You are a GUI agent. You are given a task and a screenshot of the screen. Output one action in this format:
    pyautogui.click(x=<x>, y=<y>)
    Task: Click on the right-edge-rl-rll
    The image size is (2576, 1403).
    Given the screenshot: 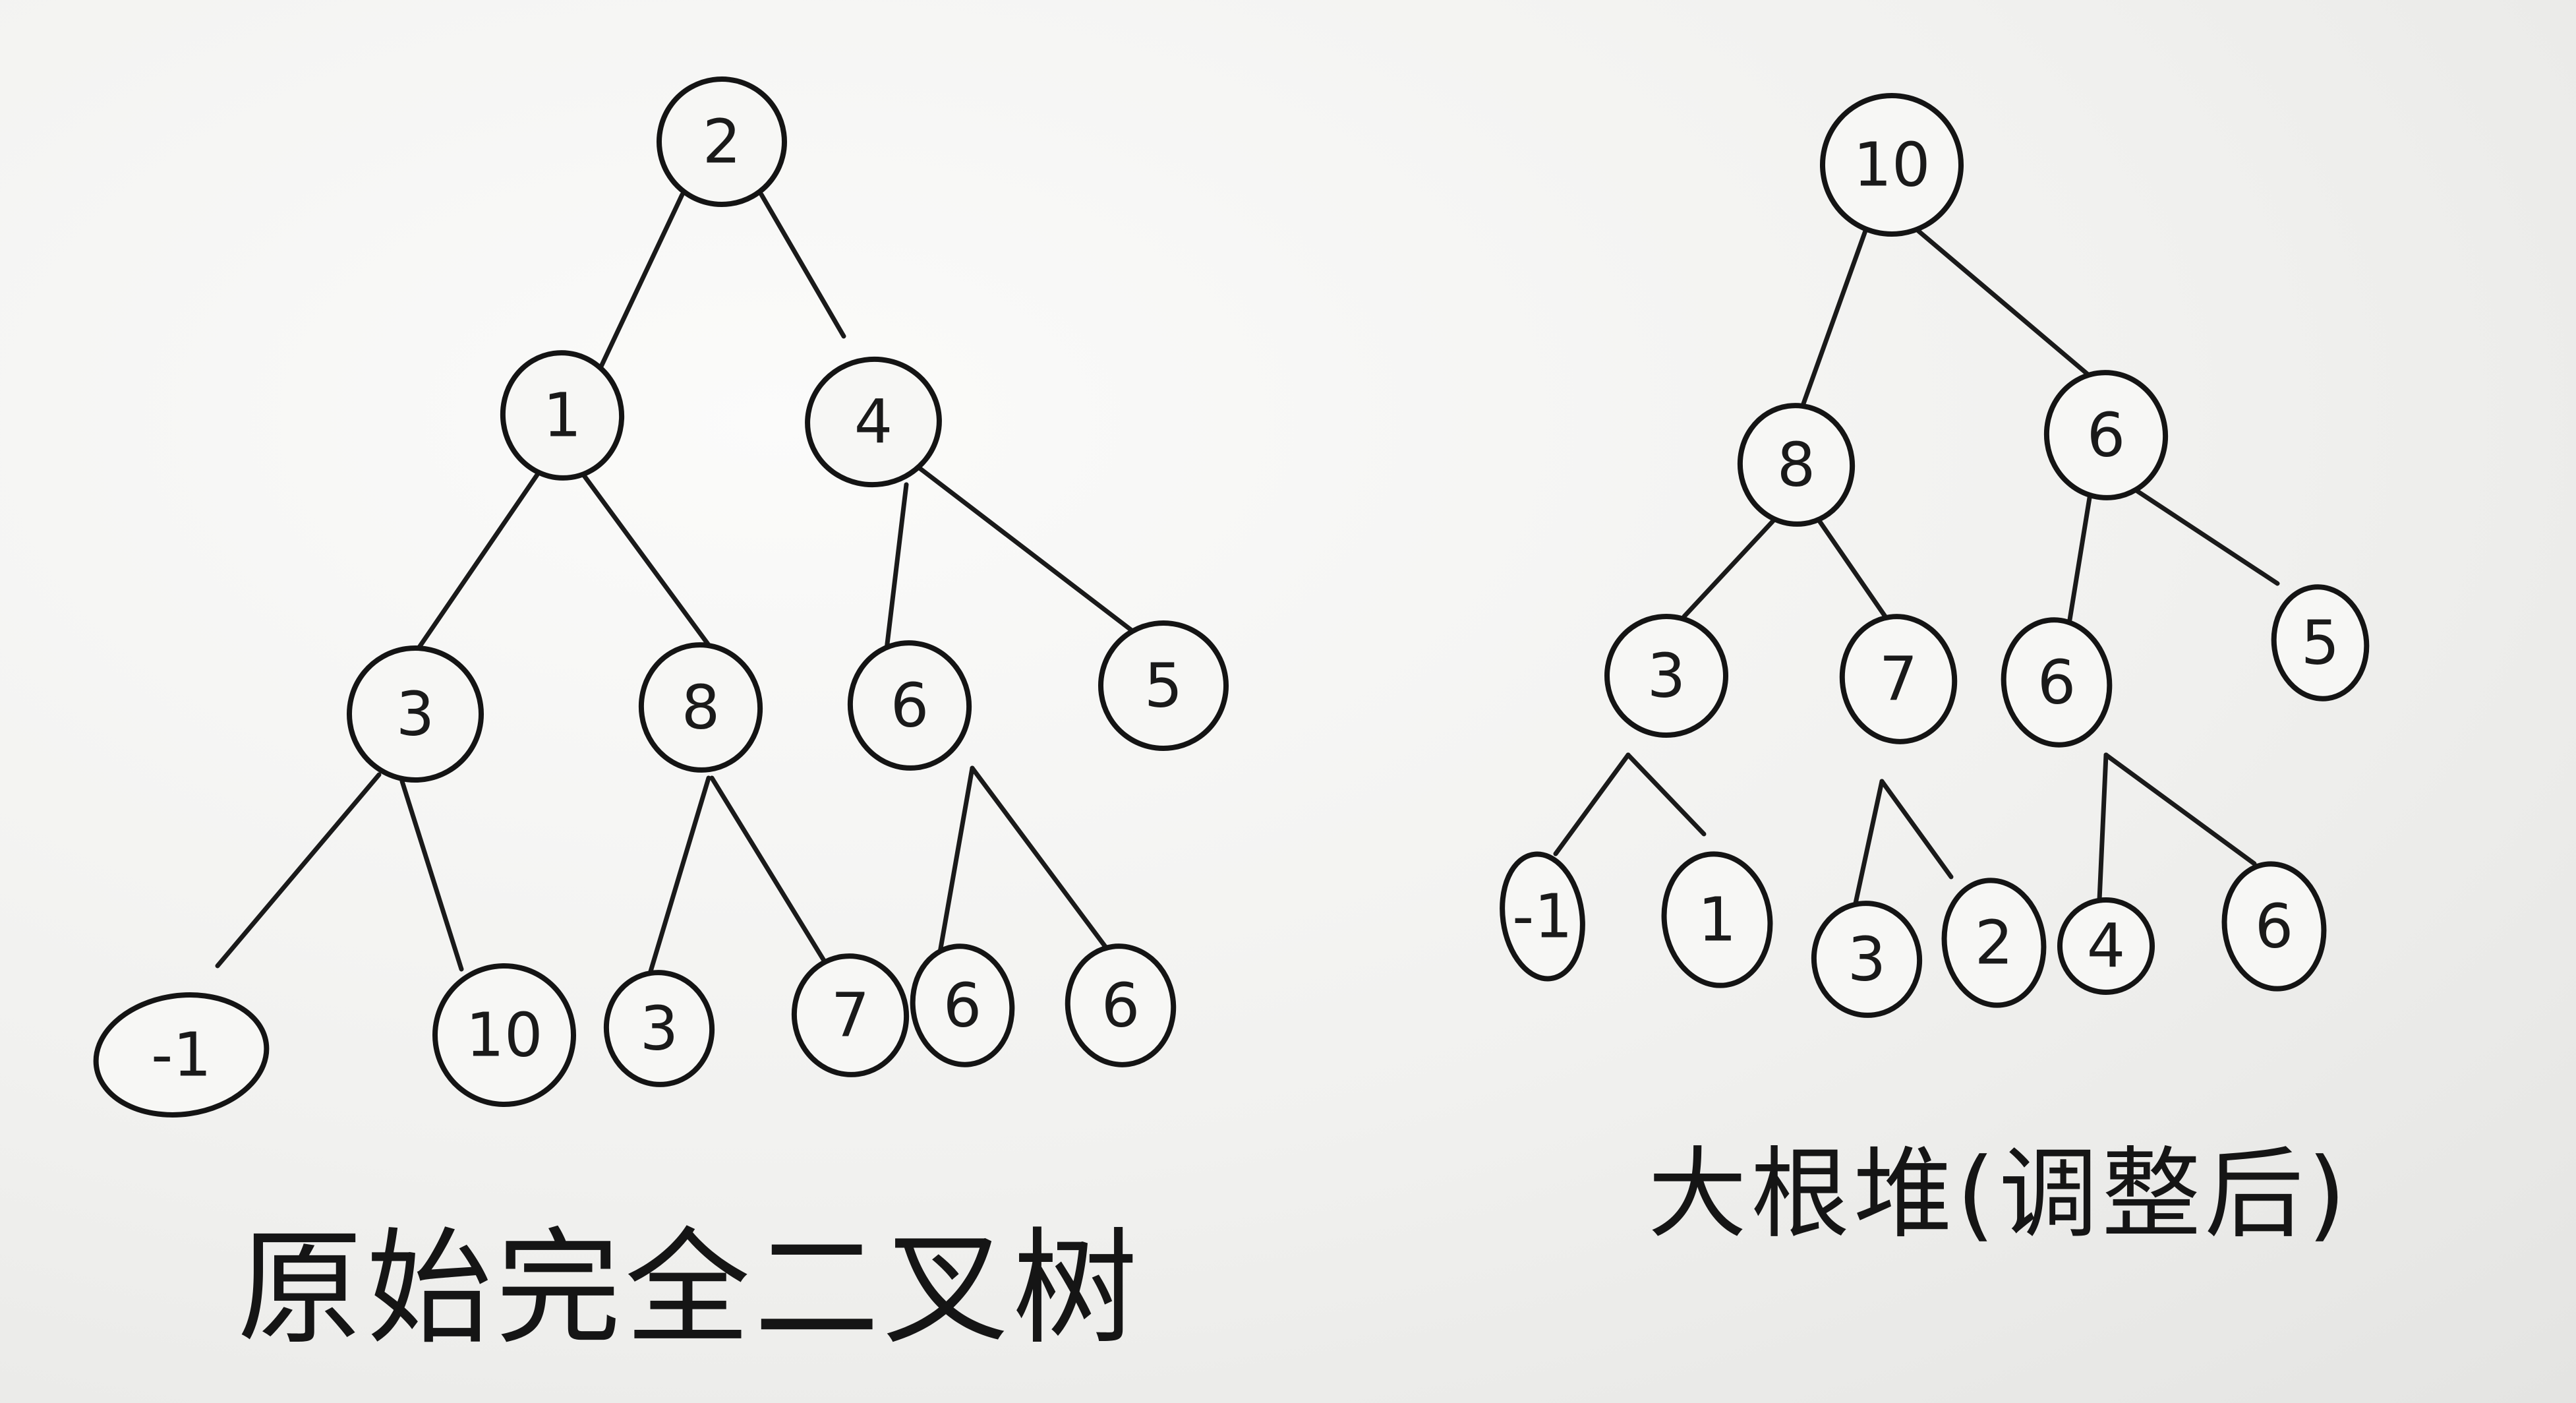 What is the action you would take?
    pyautogui.click(x=2103, y=827)
    